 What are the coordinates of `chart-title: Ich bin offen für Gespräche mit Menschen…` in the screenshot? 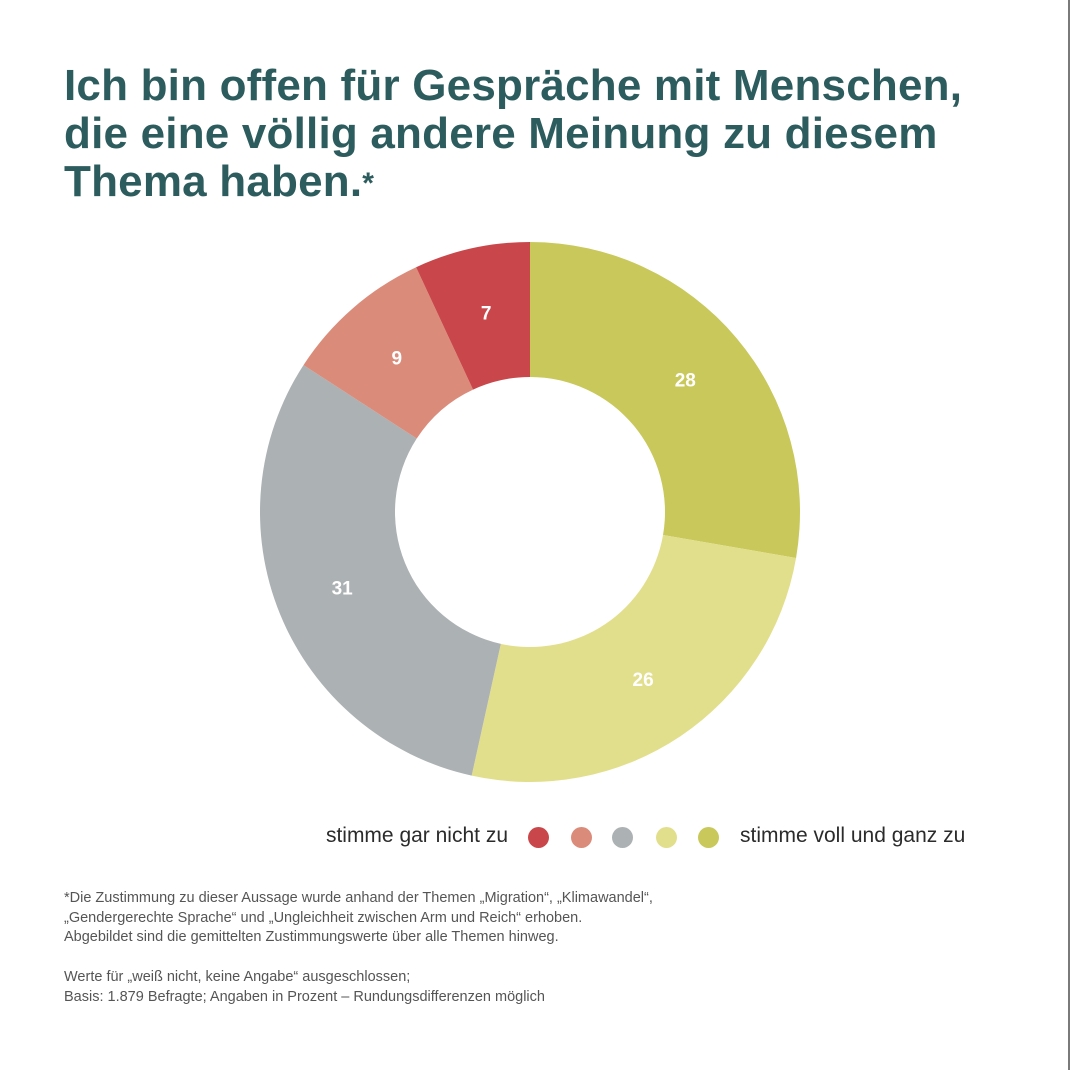 It's located at (534, 134).